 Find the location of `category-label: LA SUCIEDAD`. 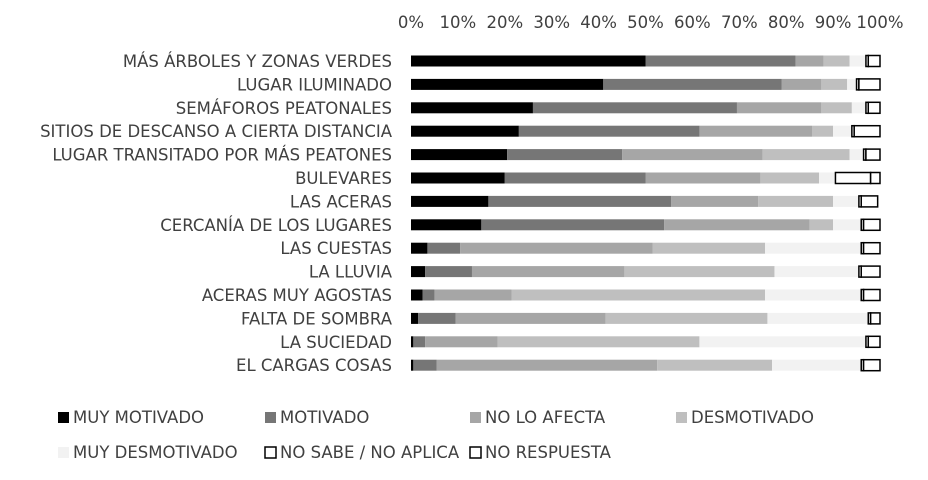

category-label: LA SUCIEDAD is located at coordinates (336, 342).